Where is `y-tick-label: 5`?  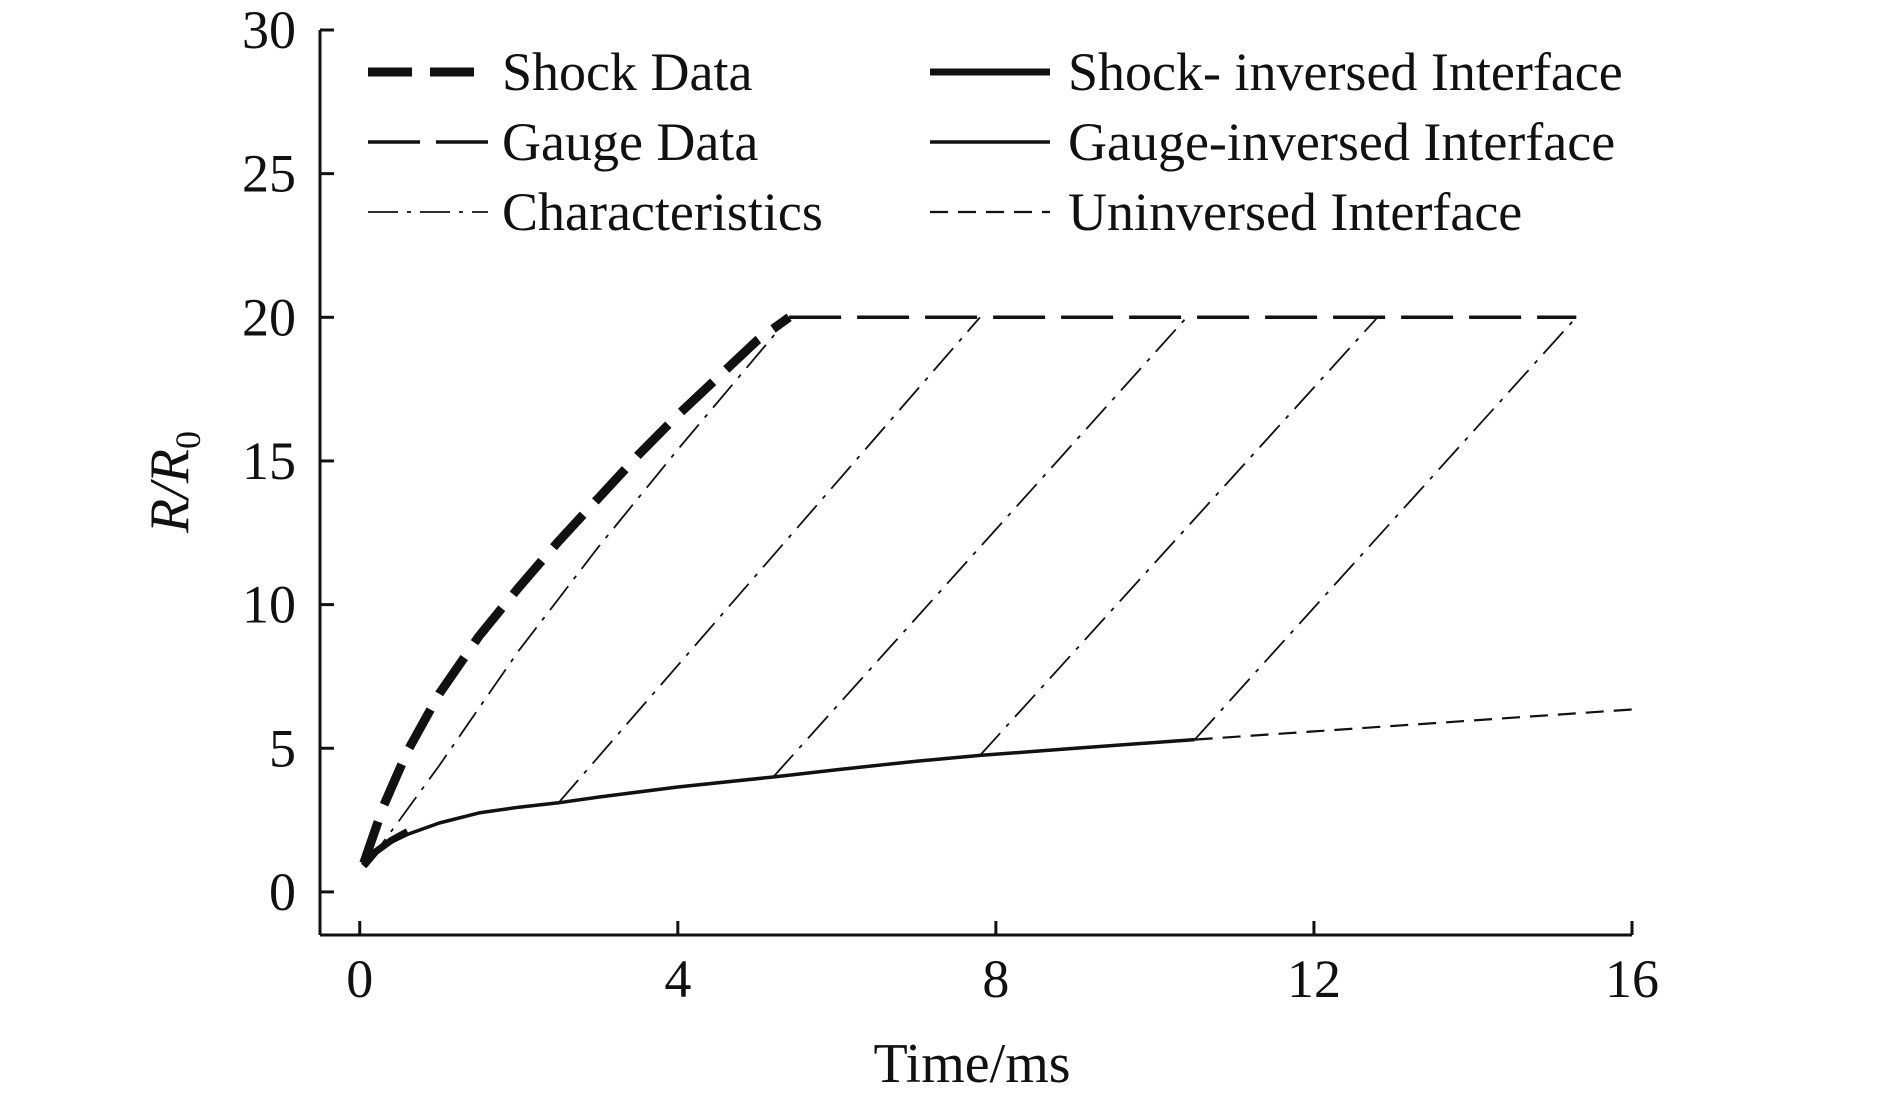
y-tick-label: 5 is located at coordinates (282, 748).